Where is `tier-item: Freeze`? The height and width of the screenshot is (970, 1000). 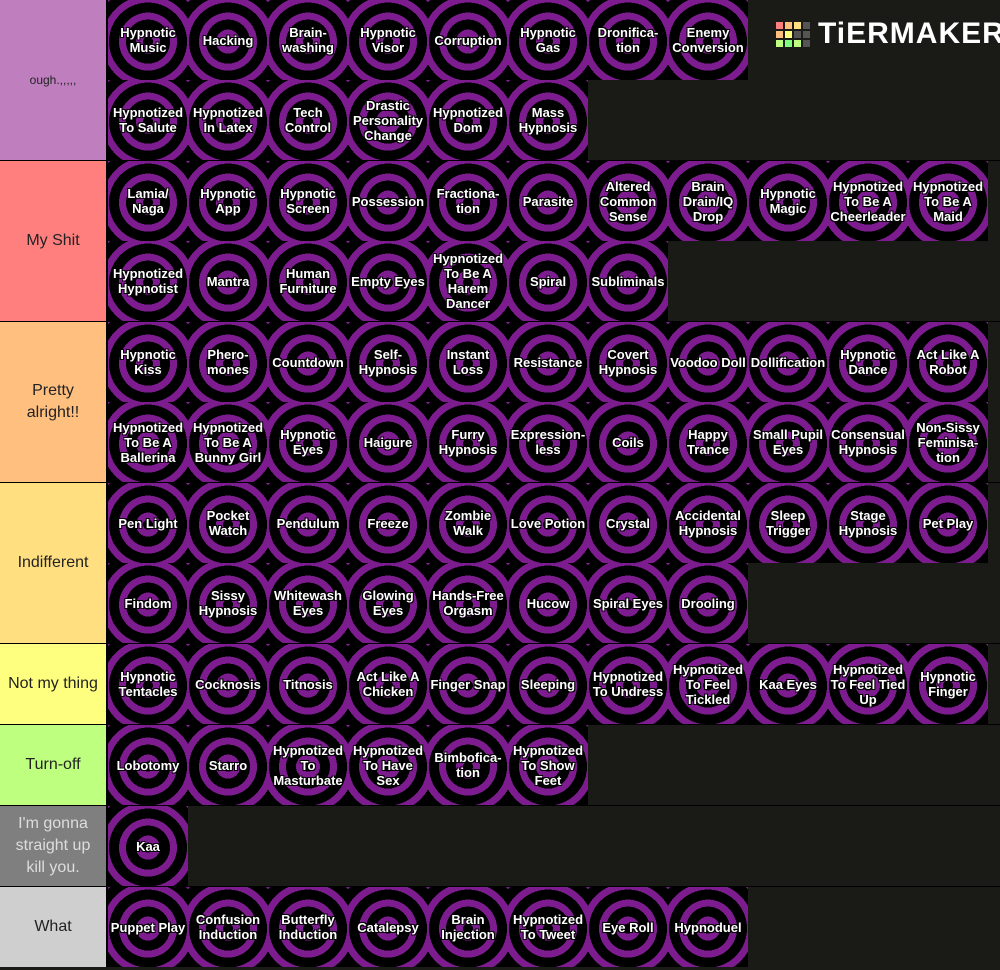 tier-item: Freeze is located at coordinates (388, 523).